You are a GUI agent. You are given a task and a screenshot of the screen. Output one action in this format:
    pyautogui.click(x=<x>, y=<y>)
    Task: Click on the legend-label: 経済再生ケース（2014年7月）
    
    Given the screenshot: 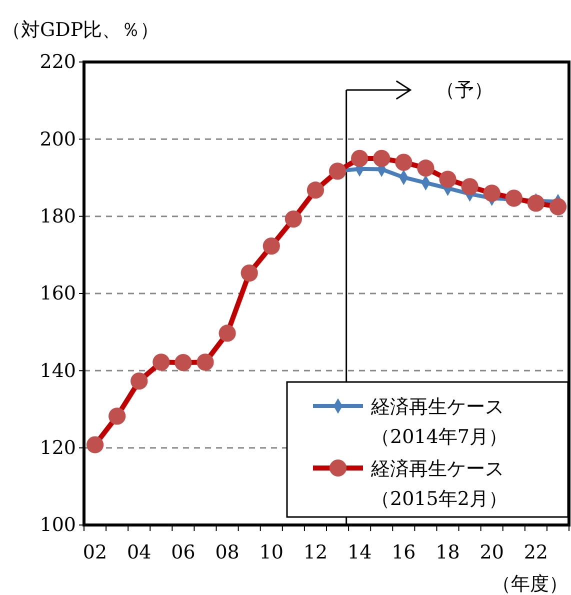 What is the action you would take?
    pyautogui.click(x=439, y=422)
    